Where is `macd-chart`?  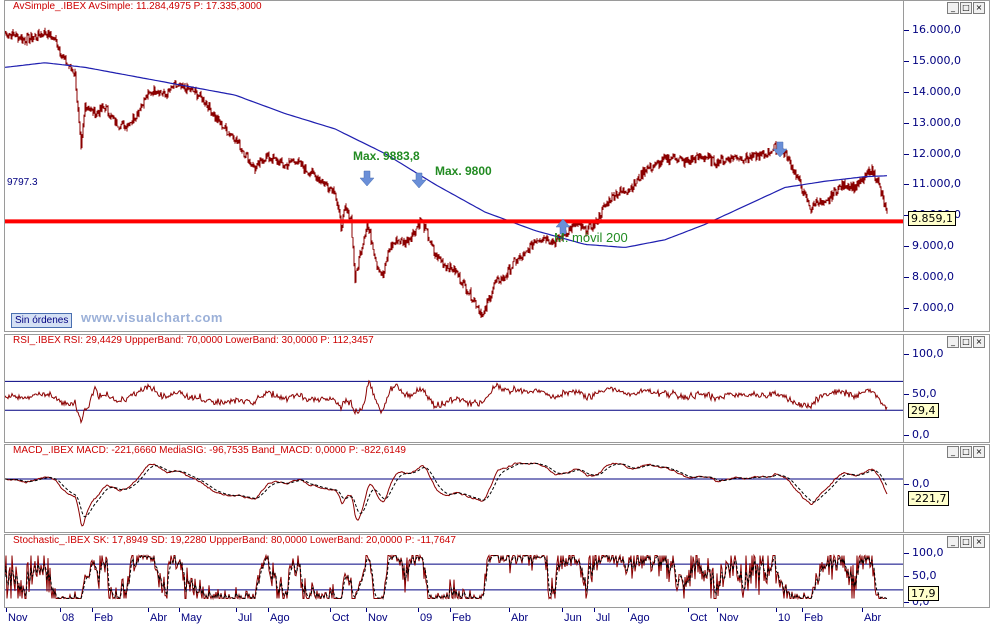 macd-chart is located at coordinates (454, 494).